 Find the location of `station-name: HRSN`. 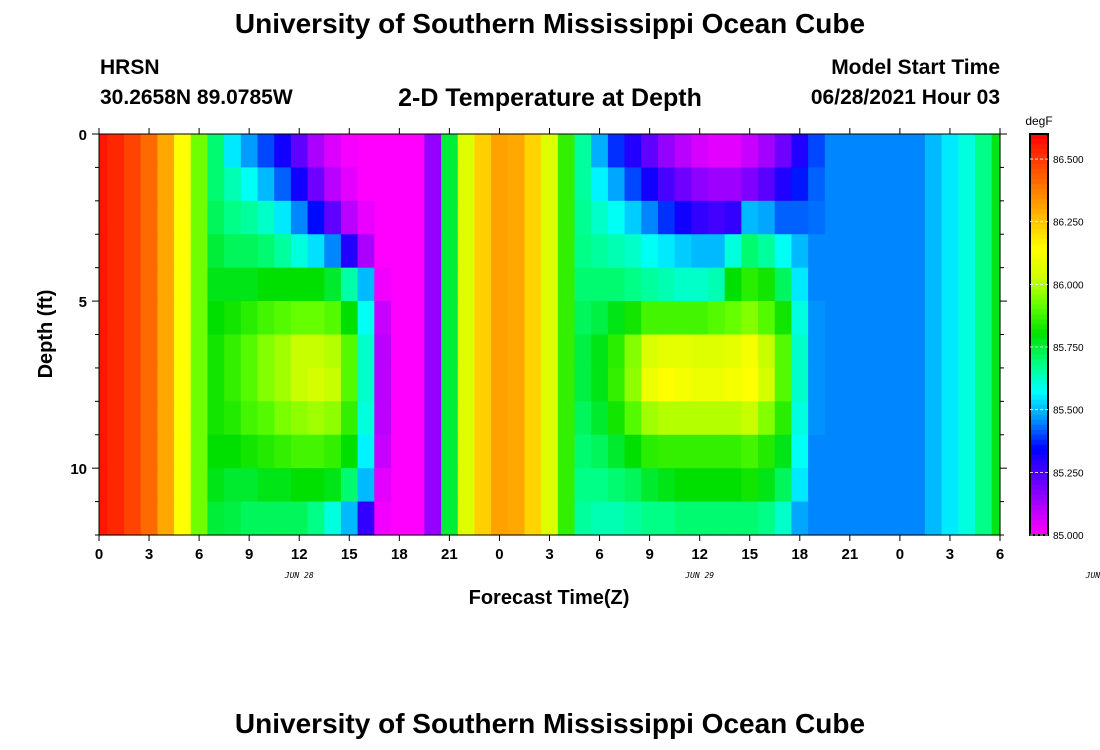

station-name: HRSN is located at coordinates (130, 67).